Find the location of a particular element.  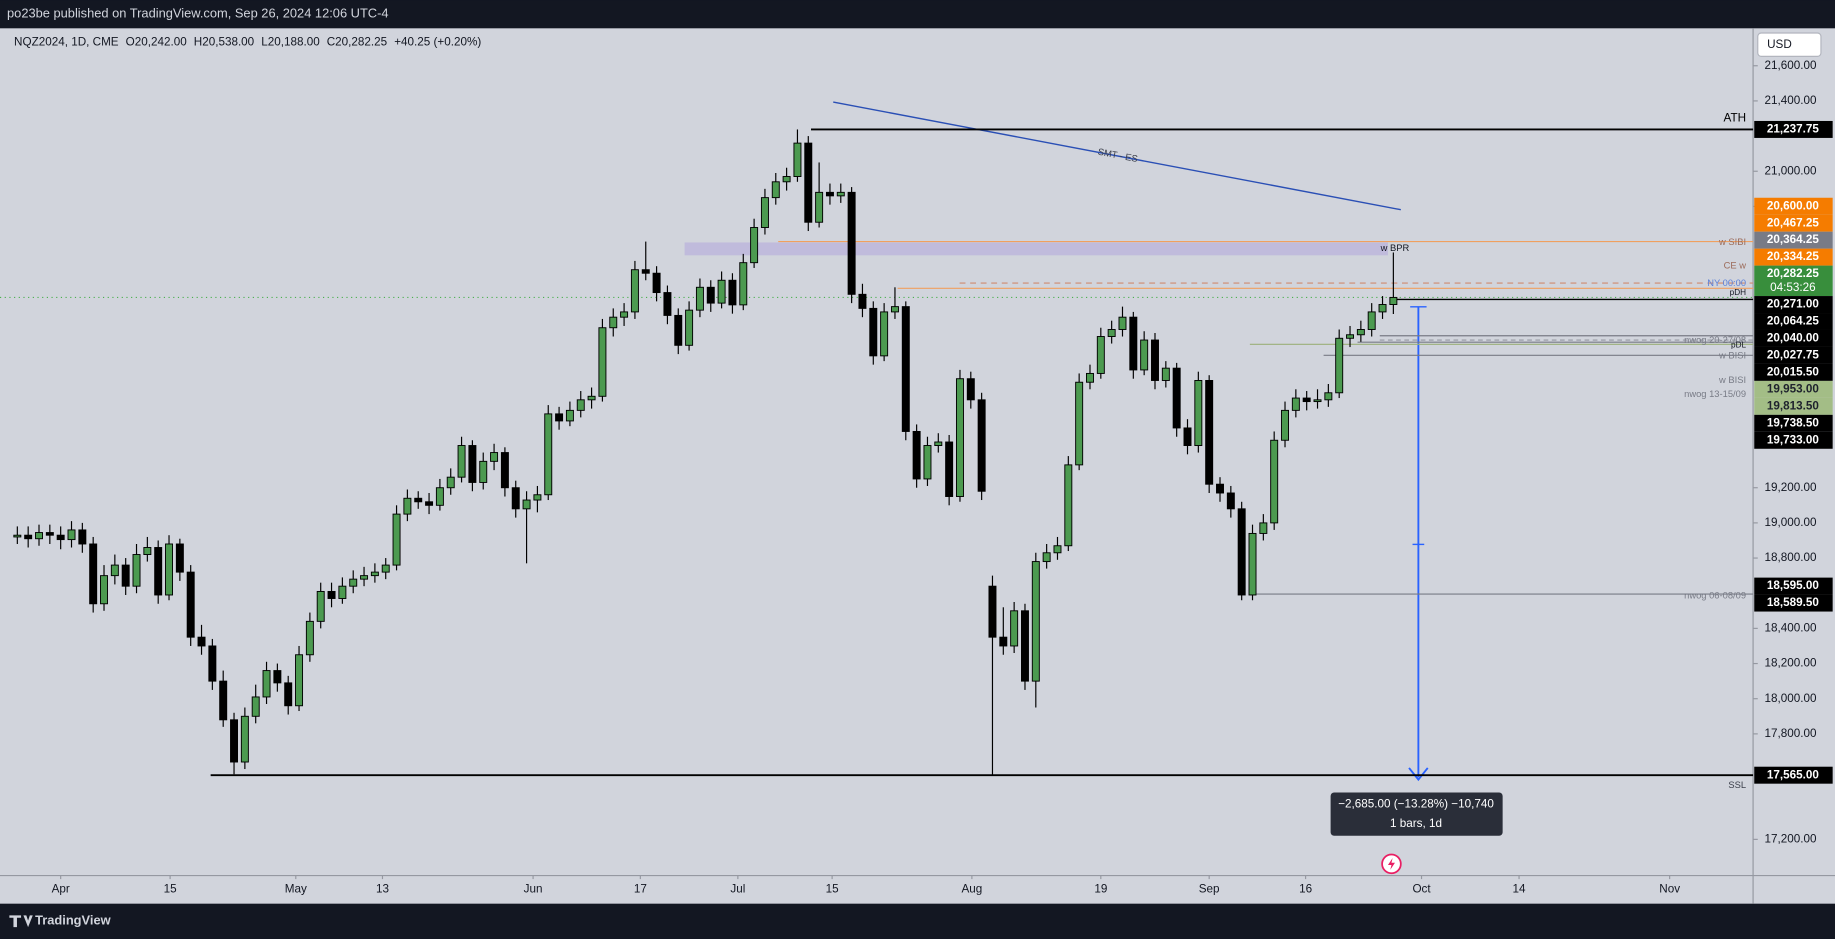

annotation: nwog 20-27/08 is located at coordinates (1715, 340).